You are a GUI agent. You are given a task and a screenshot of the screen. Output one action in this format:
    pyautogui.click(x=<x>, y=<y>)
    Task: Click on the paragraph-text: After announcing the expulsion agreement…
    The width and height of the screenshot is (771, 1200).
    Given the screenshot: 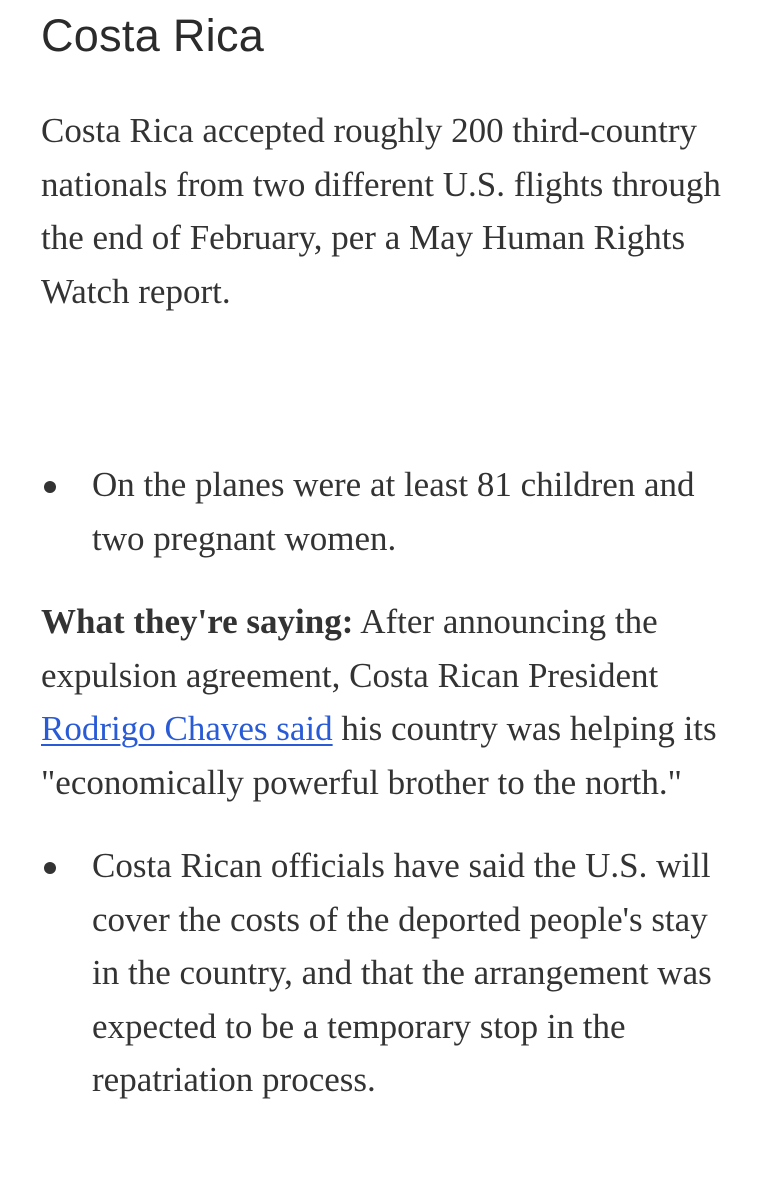 What is the action you would take?
    pyautogui.click(x=350, y=648)
    